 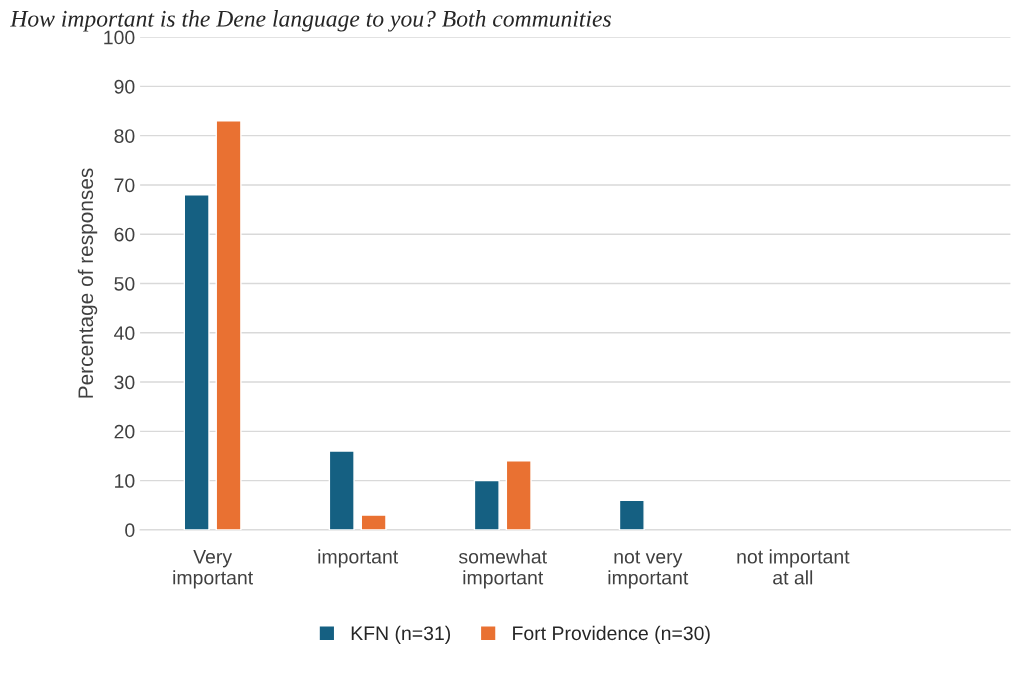 I want to click on y-tick-label: 100, so click(x=119, y=37).